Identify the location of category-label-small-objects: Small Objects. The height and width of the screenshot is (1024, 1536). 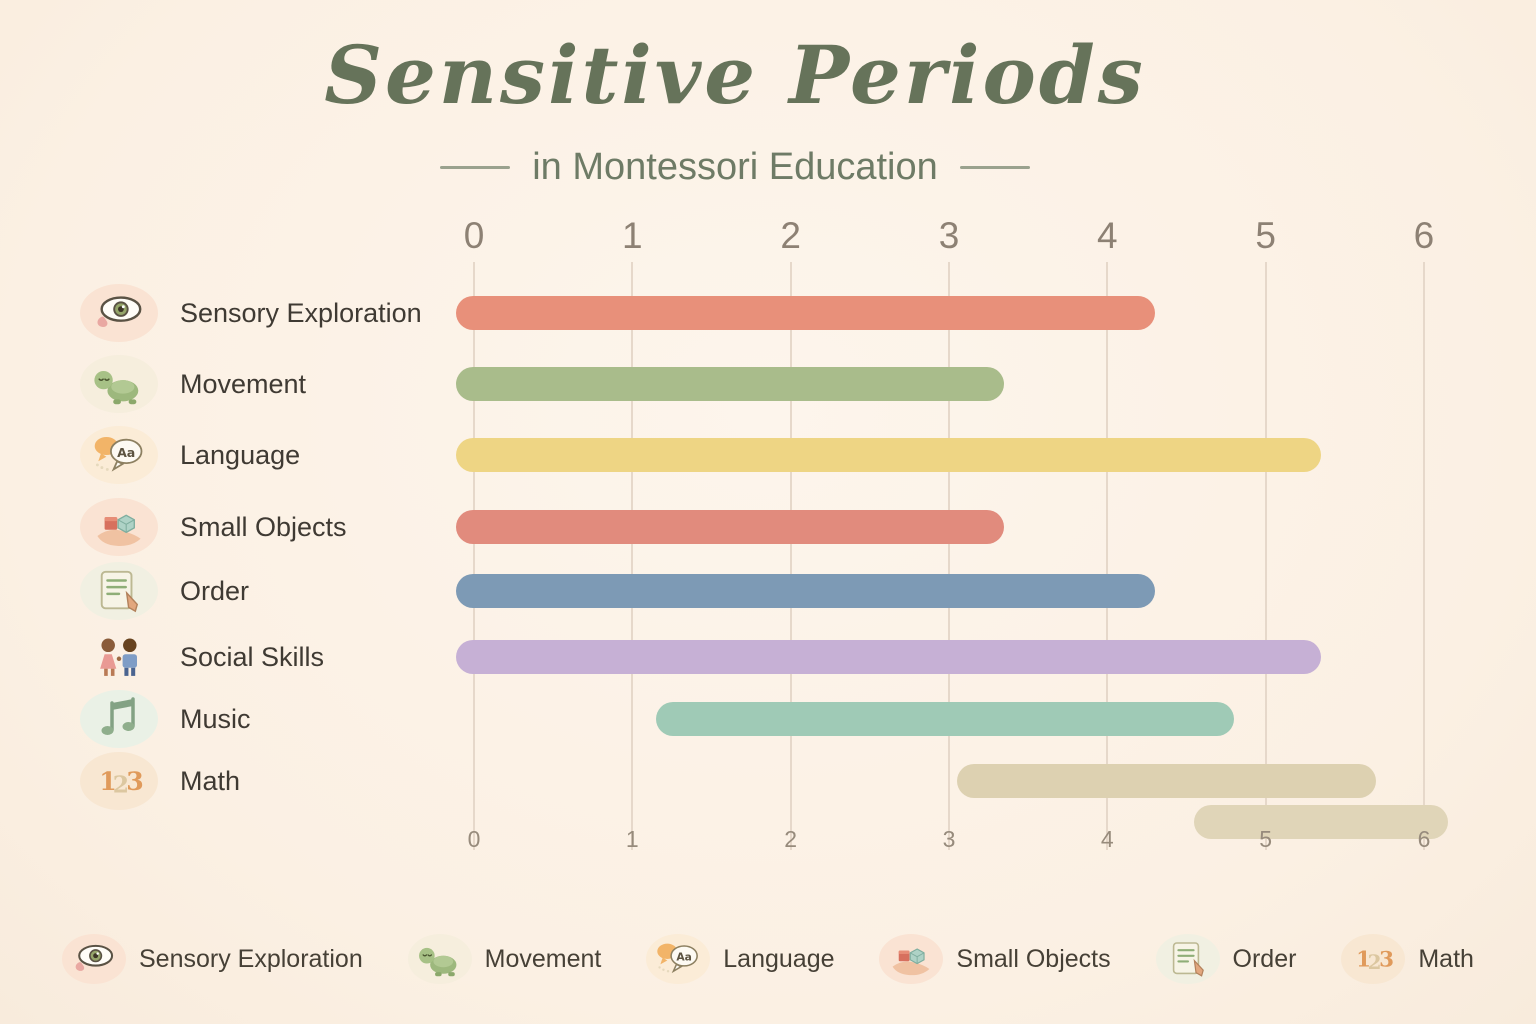
(263, 527).